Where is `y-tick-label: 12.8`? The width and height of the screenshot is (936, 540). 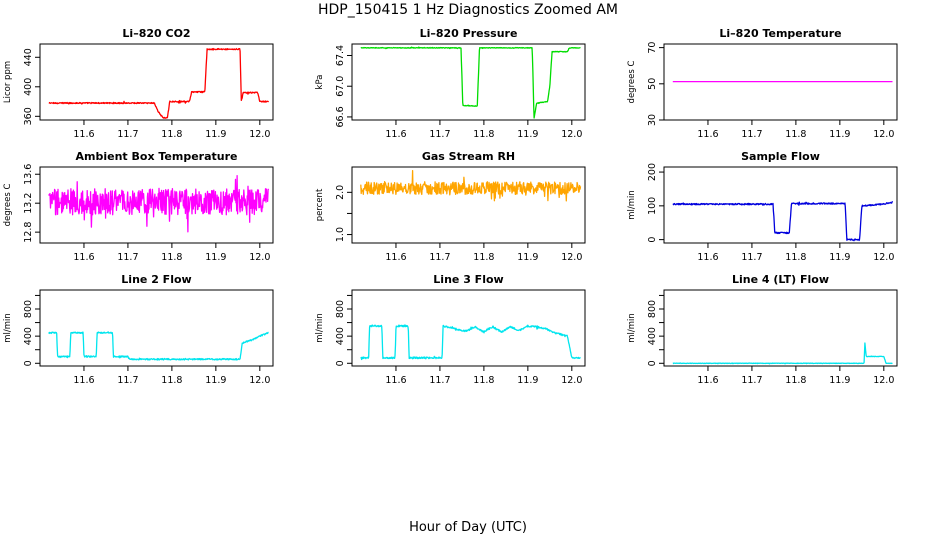
y-tick-label: 12.8 is located at coordinates (28, 232).